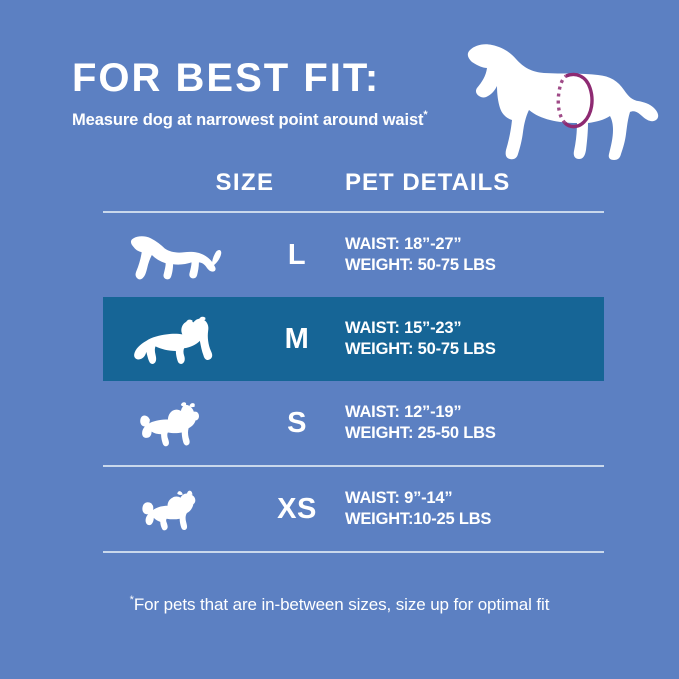  What do you see at coordinates (245, 182) in the screenshot?
I see `column-header-size: SIZE` at bounding box center [245, 182].